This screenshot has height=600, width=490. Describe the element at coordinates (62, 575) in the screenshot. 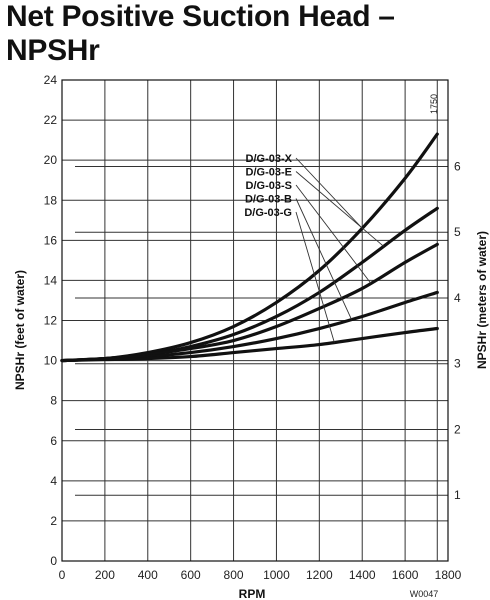

I see `x-tick-label: 0` at that location.